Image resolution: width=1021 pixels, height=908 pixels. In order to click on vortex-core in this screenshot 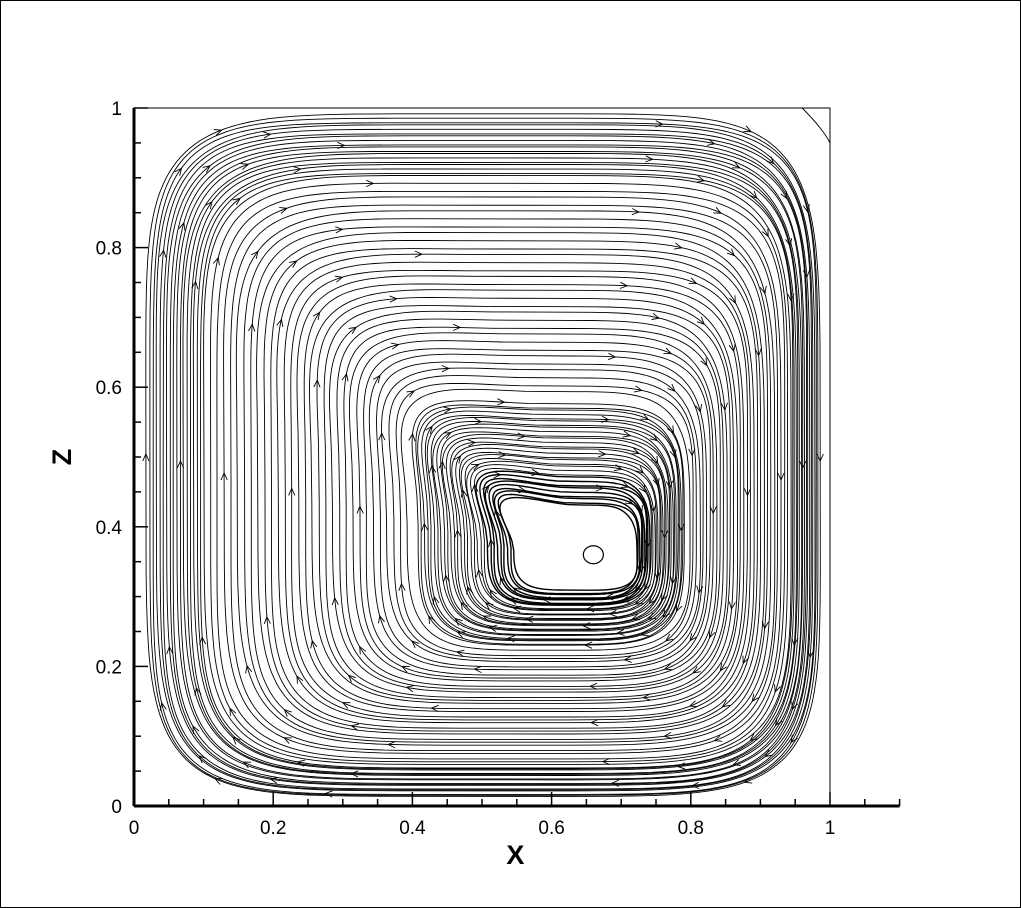, I will do `click(593, 555)`.